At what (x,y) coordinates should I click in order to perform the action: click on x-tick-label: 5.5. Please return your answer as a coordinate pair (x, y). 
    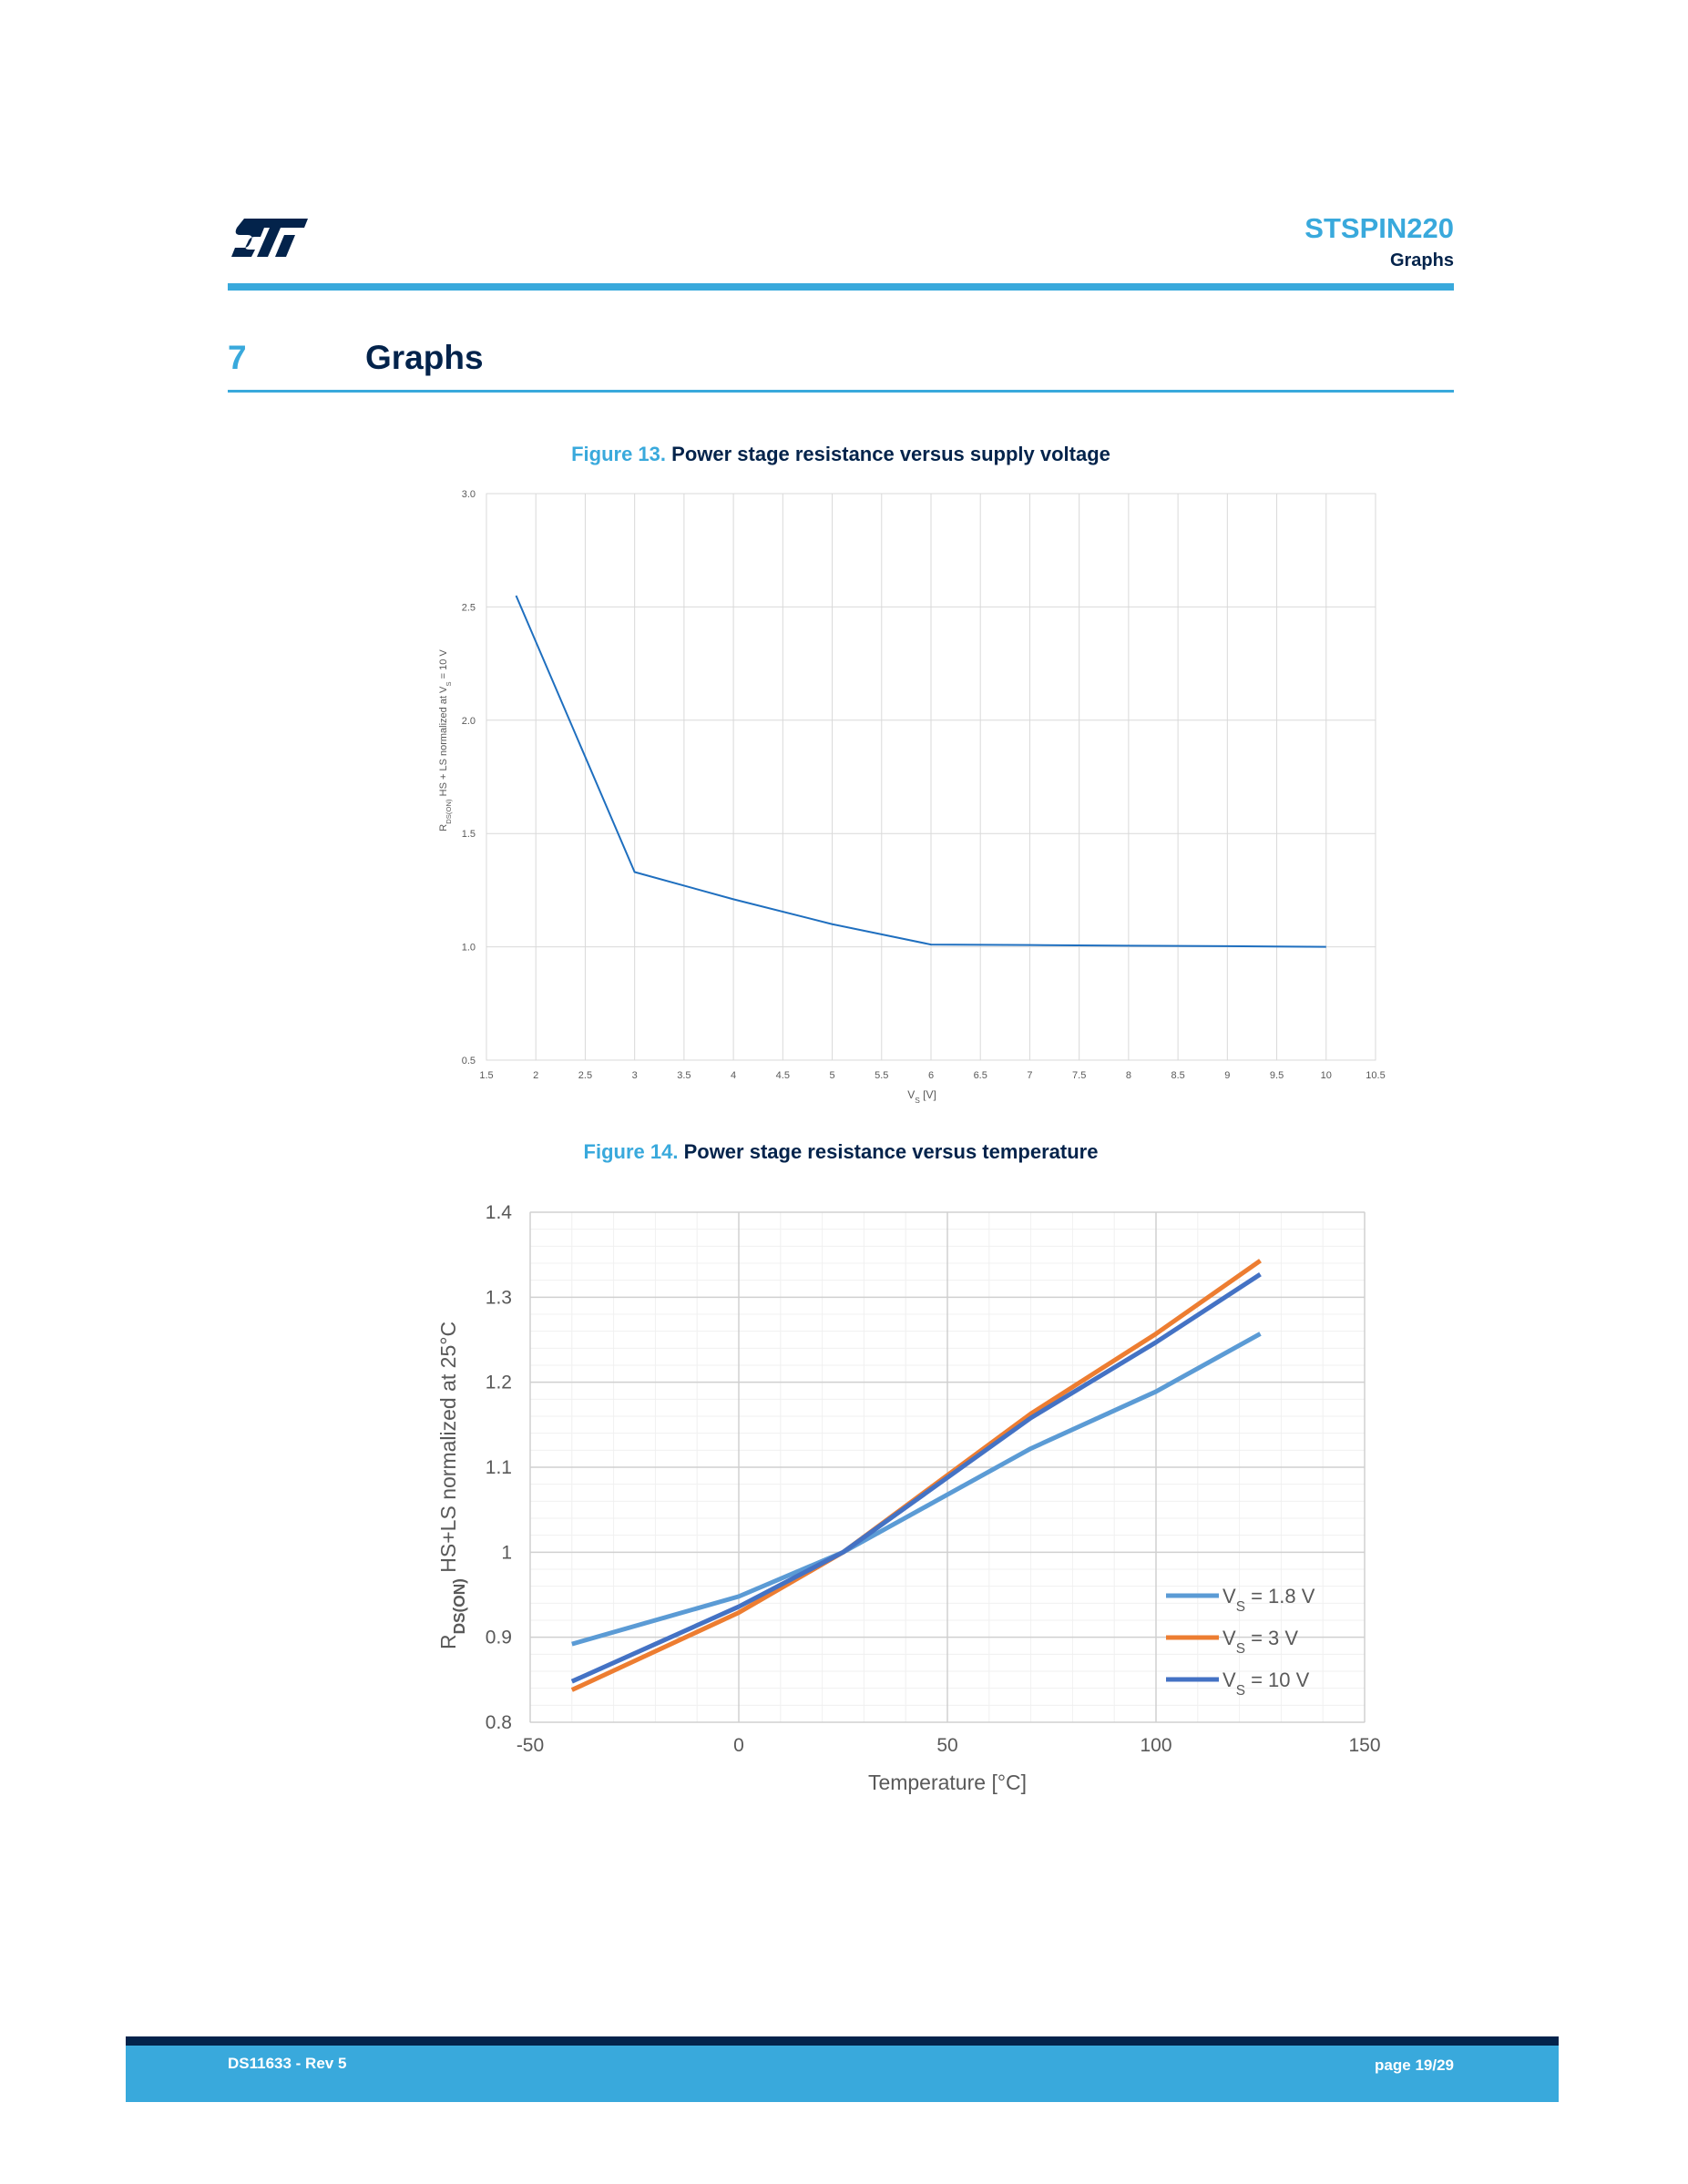
    Looking at the image, I should click on (881, 1076).